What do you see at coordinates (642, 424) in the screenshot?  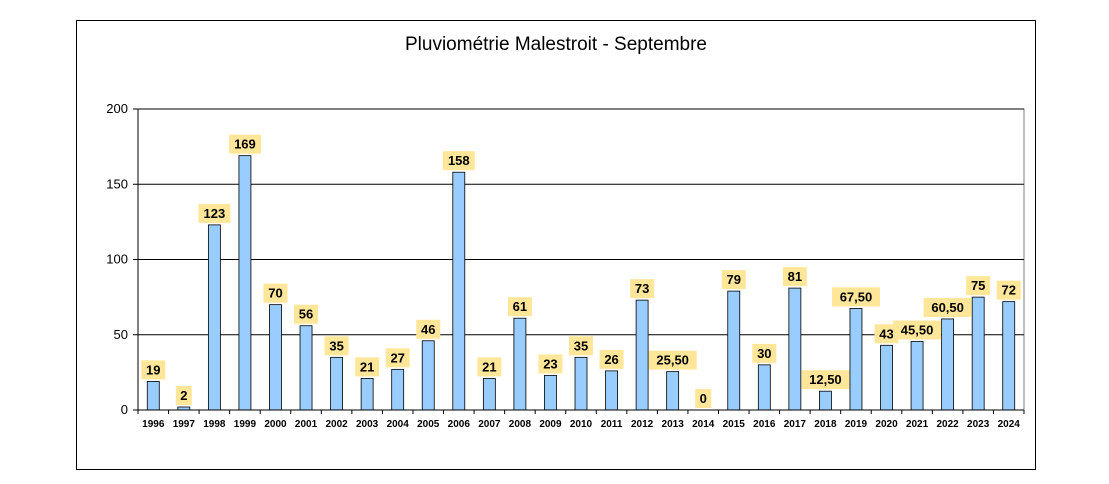 I see `x-tick-label: 2012` at bounding box center [642, 424].